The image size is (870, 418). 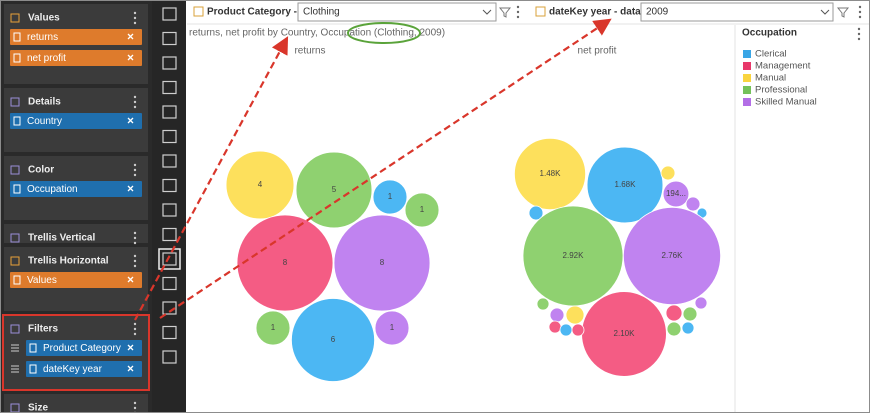 What do you see at coordinates (46, 58) in the screenshot?
I see `chip-label: net profit` at bounding box center [46, 58].